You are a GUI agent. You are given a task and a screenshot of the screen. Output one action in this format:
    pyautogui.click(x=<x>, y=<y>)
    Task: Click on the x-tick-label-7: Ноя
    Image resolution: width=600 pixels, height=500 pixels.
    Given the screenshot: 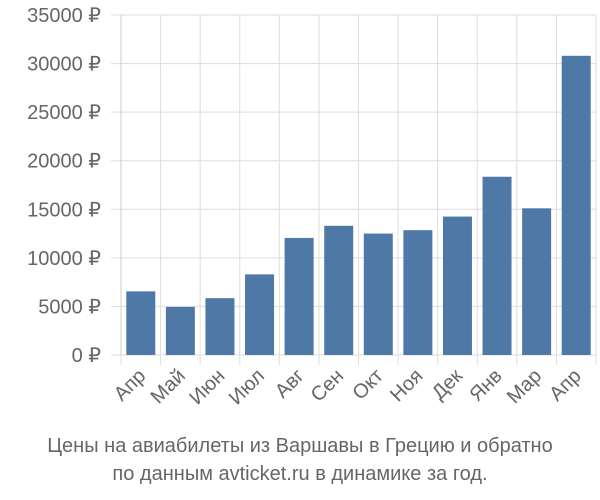 What is the action you would take?
    pyautogui.click(x=406, y=385)
    